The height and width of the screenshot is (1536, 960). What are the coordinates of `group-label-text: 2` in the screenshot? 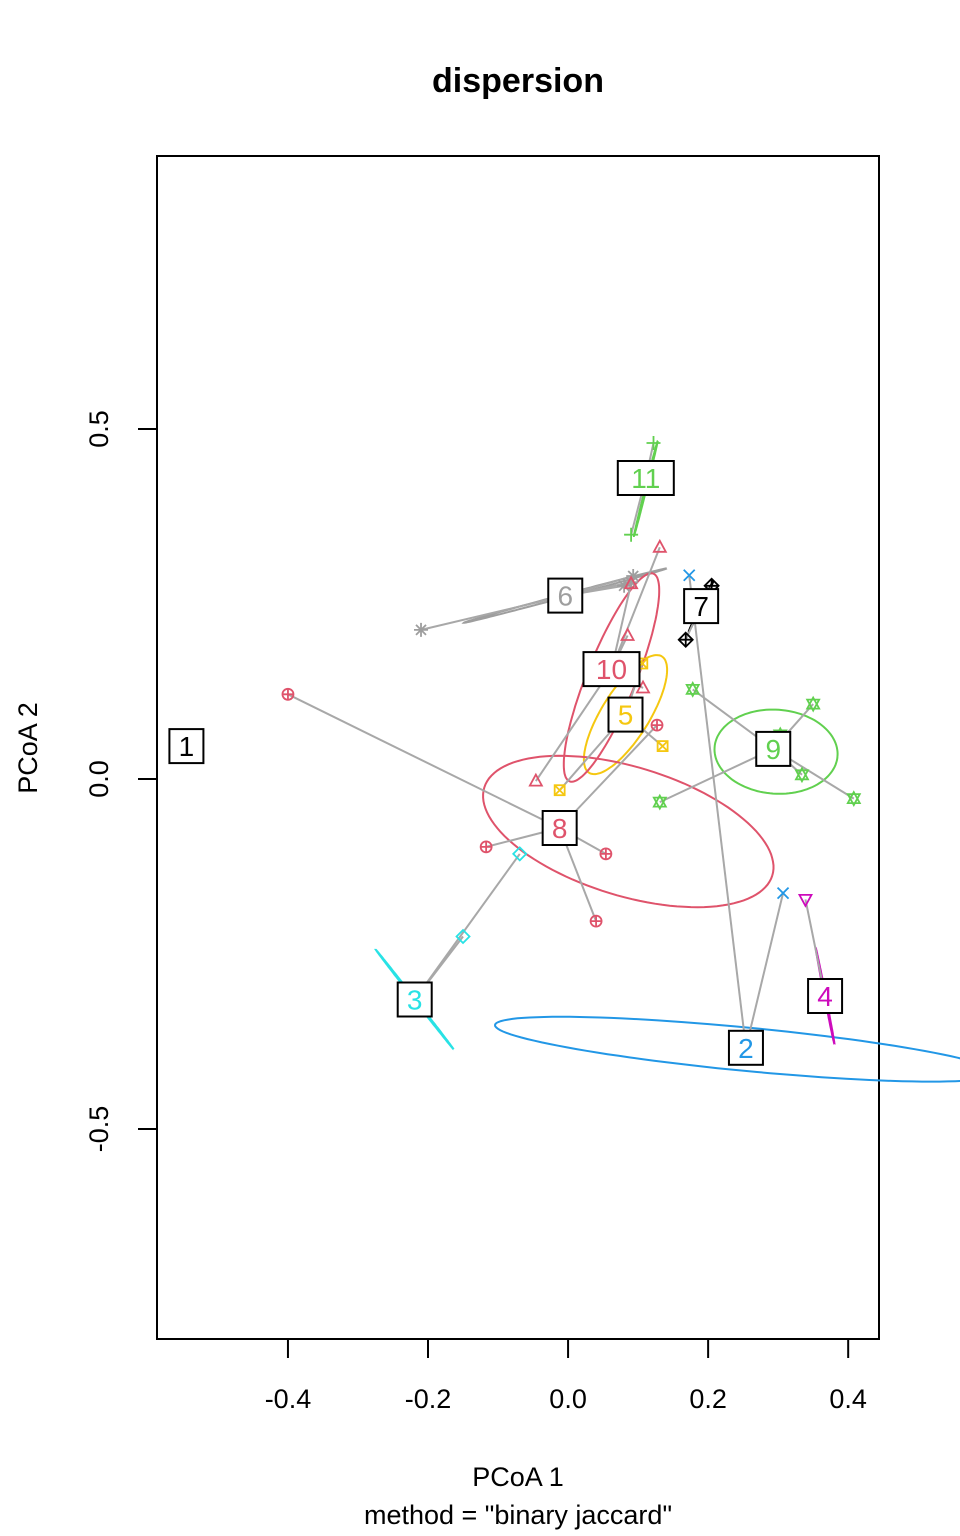 It's located at (746, 1048).